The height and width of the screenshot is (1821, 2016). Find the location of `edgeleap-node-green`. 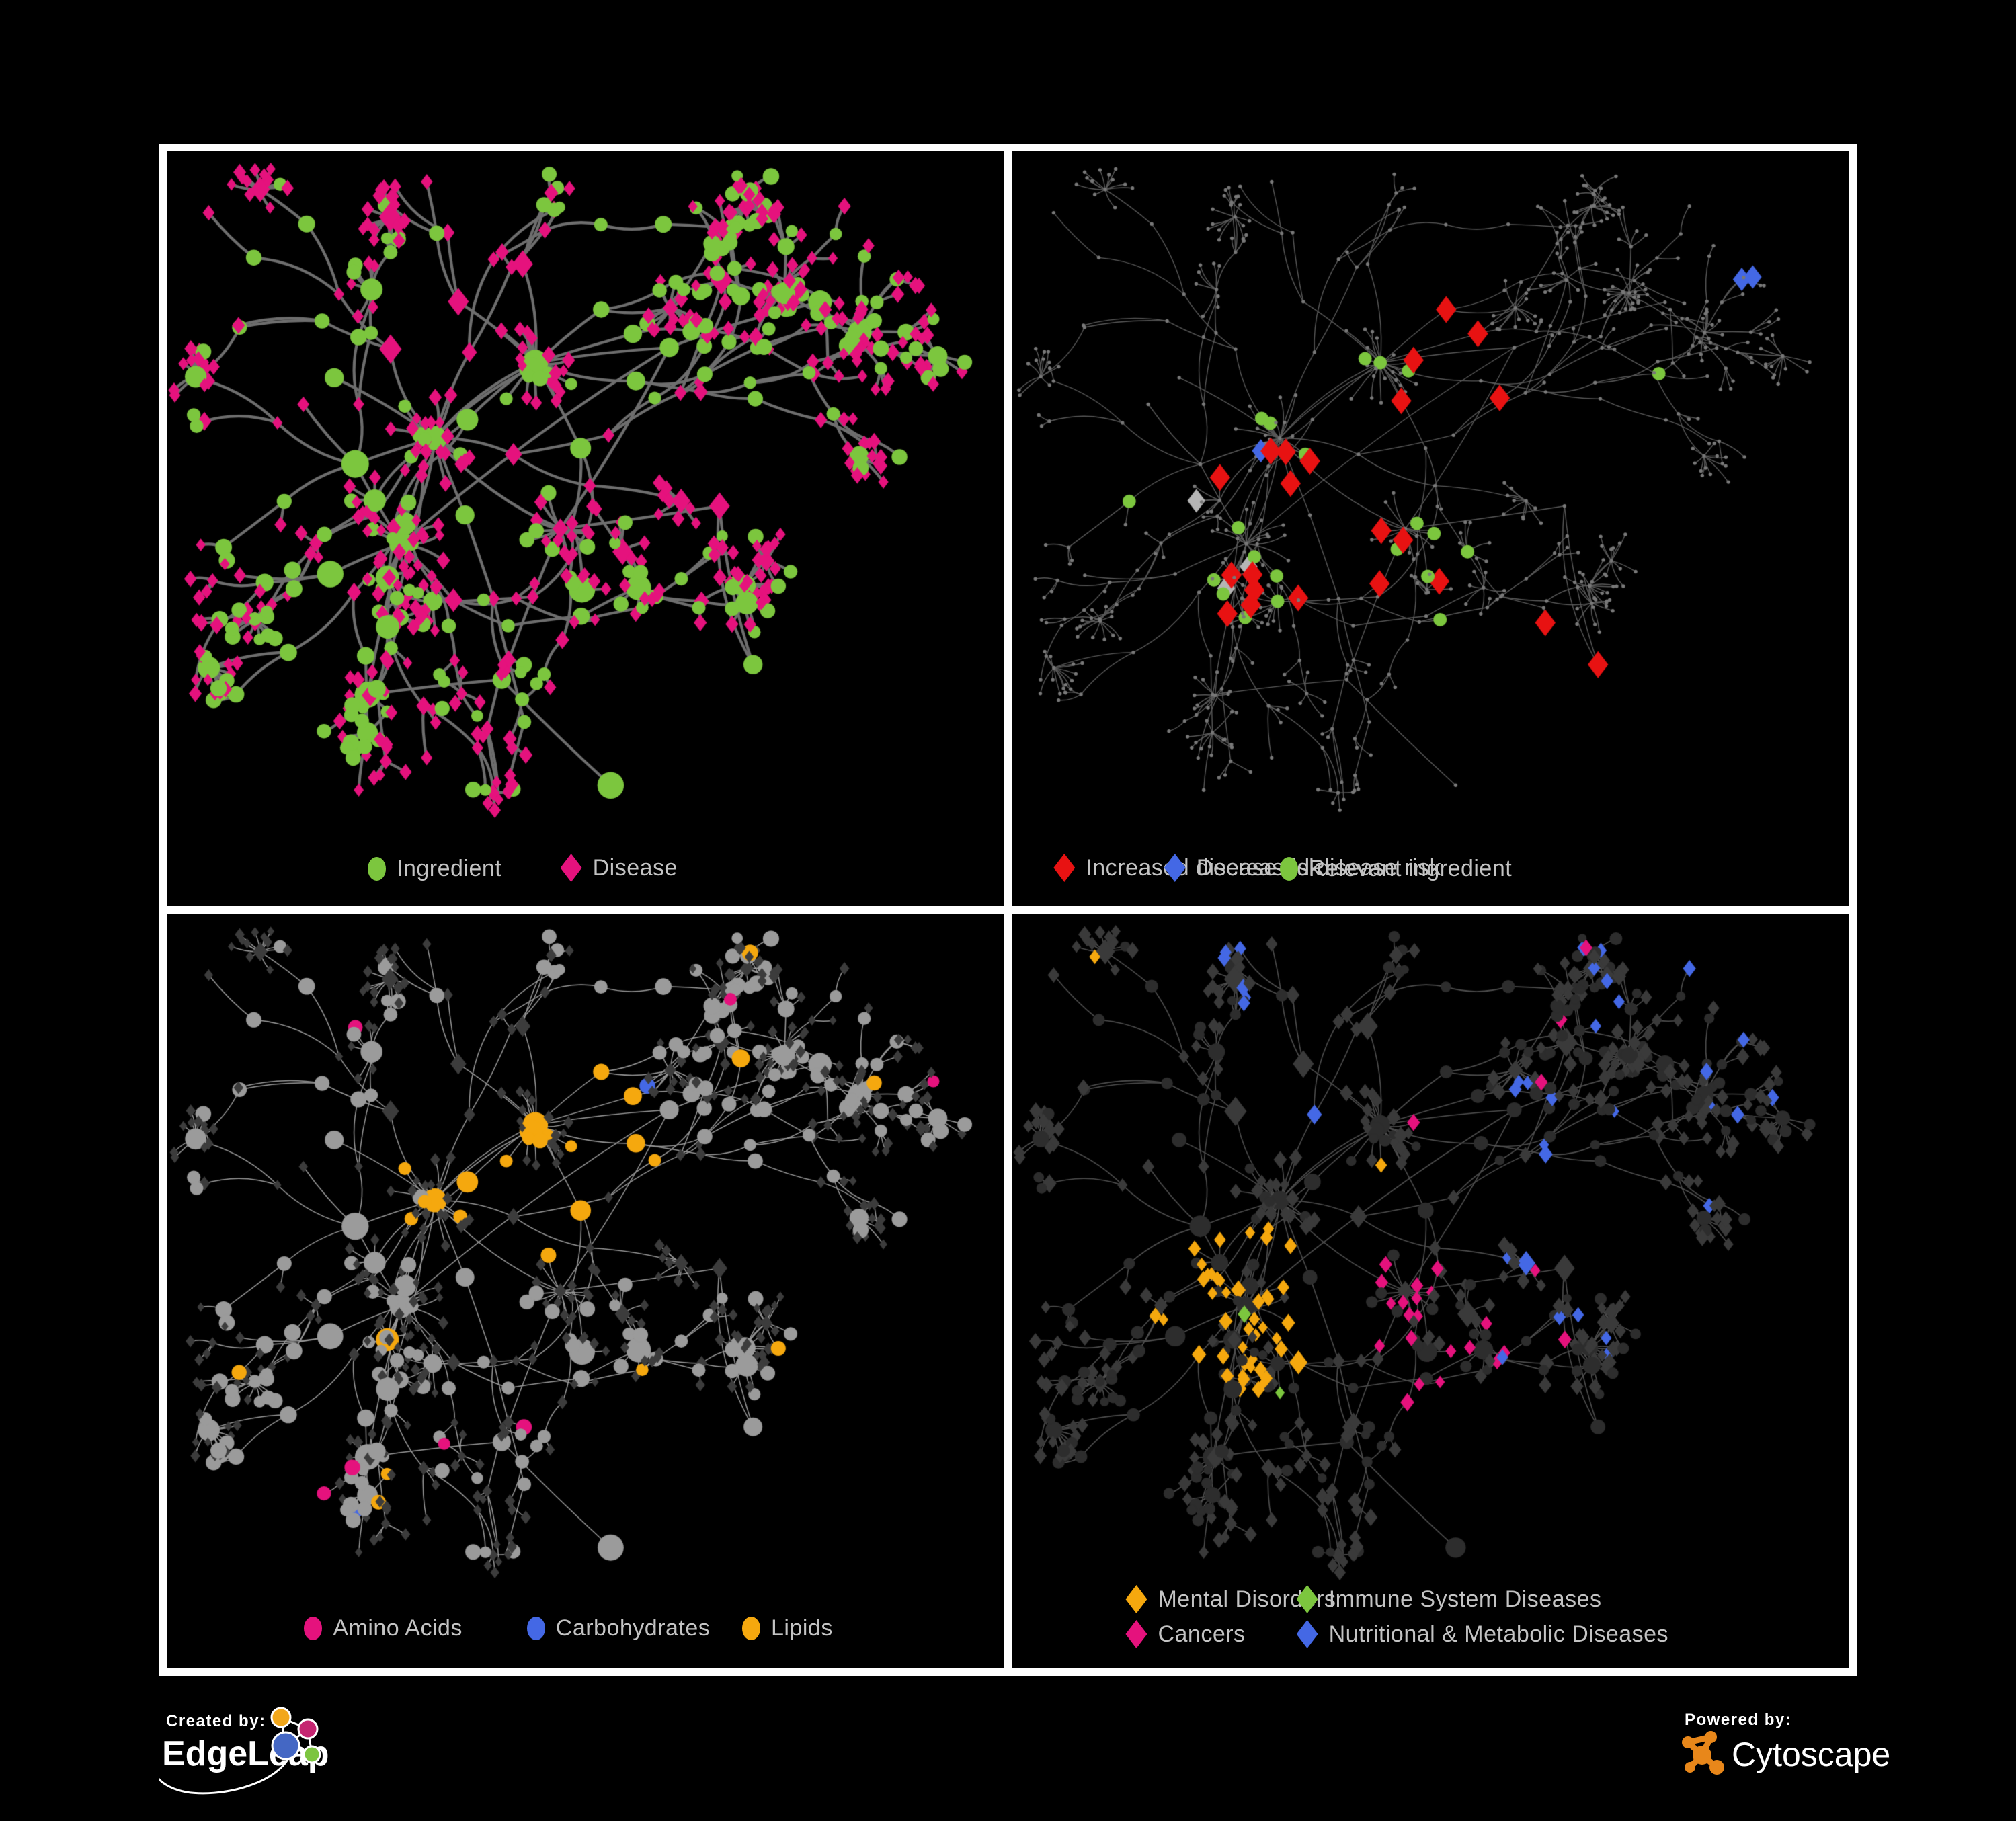

edgeleap-node-green is located at coordinates (312, 1755).